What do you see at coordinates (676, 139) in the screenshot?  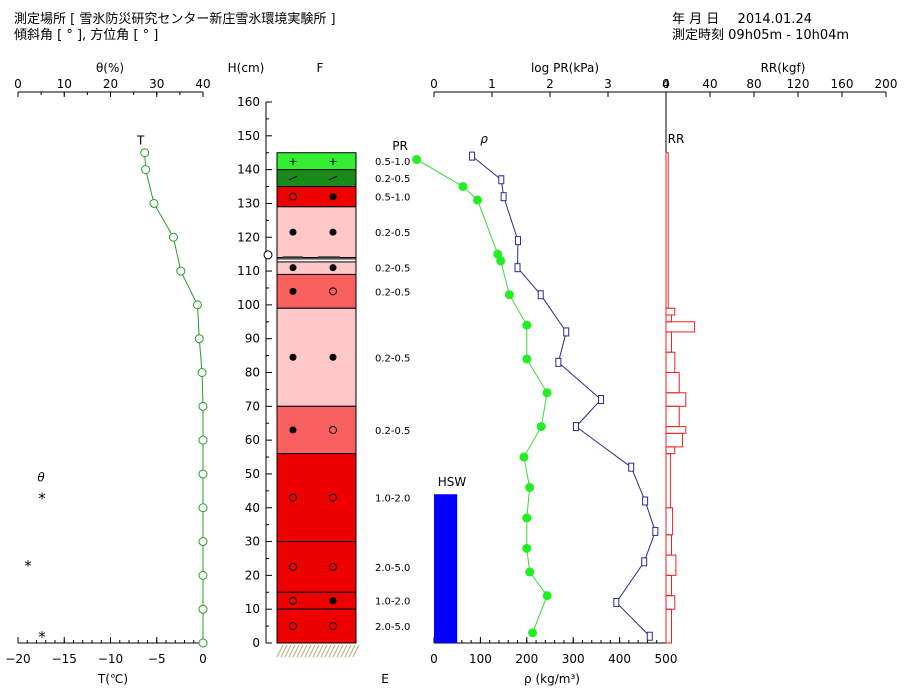 I see `rr-marker: RR` at bounding box center [676, 139].